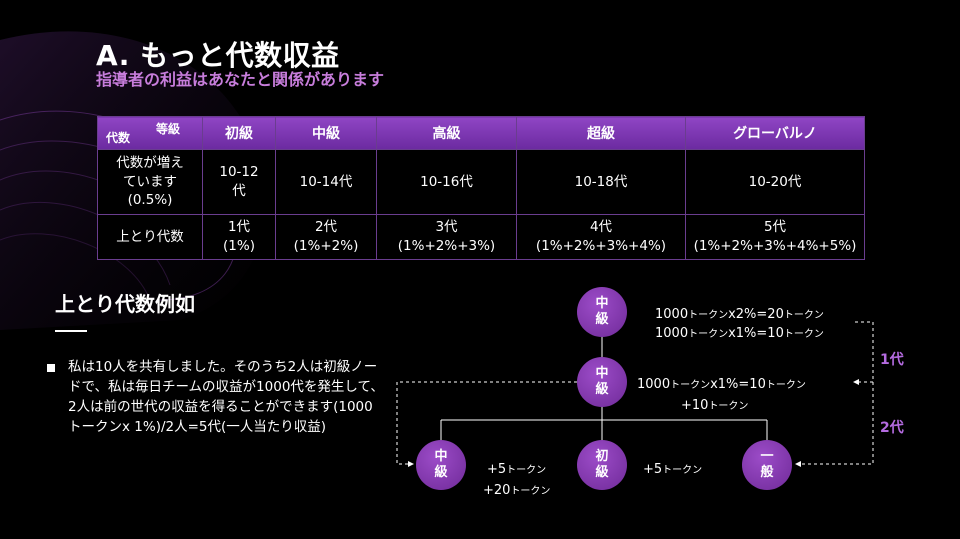 The width and height of the screenshot is (960, 539). What do you see at coordinates (446, 237) in the screenshot?
I see `table-cell: 3代 (1%+2%+3%)` at bounding box center [446, 237].